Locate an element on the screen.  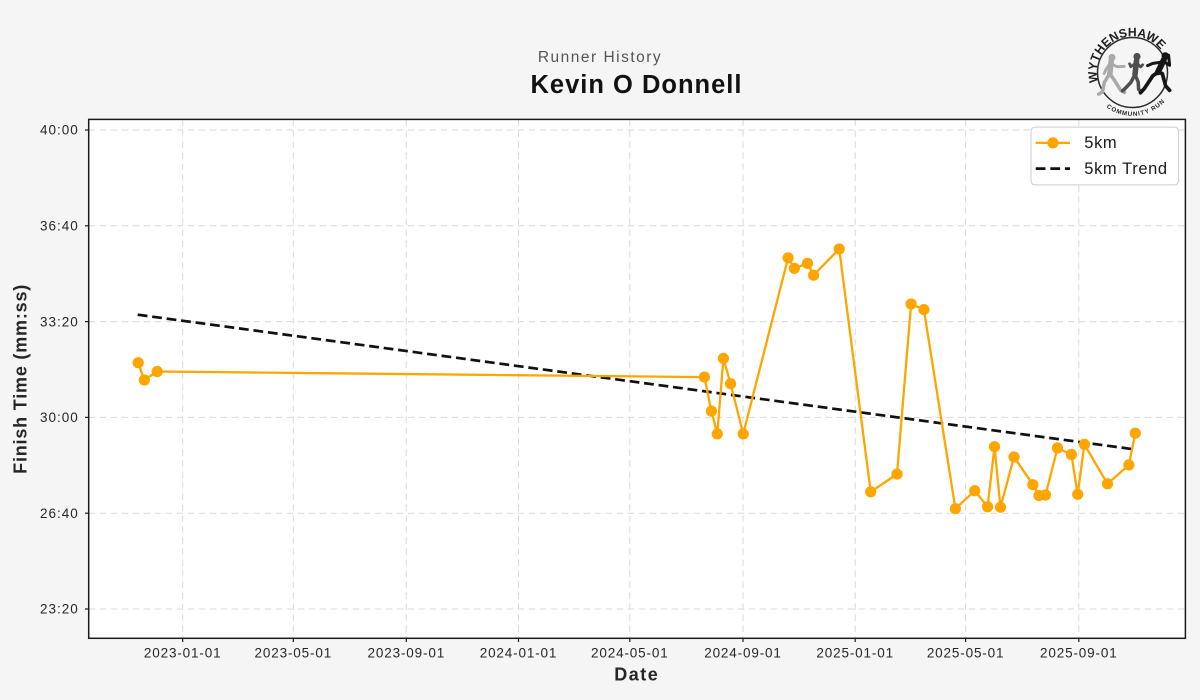
svg-text: 30:00 is located at coordinates (59, 417).